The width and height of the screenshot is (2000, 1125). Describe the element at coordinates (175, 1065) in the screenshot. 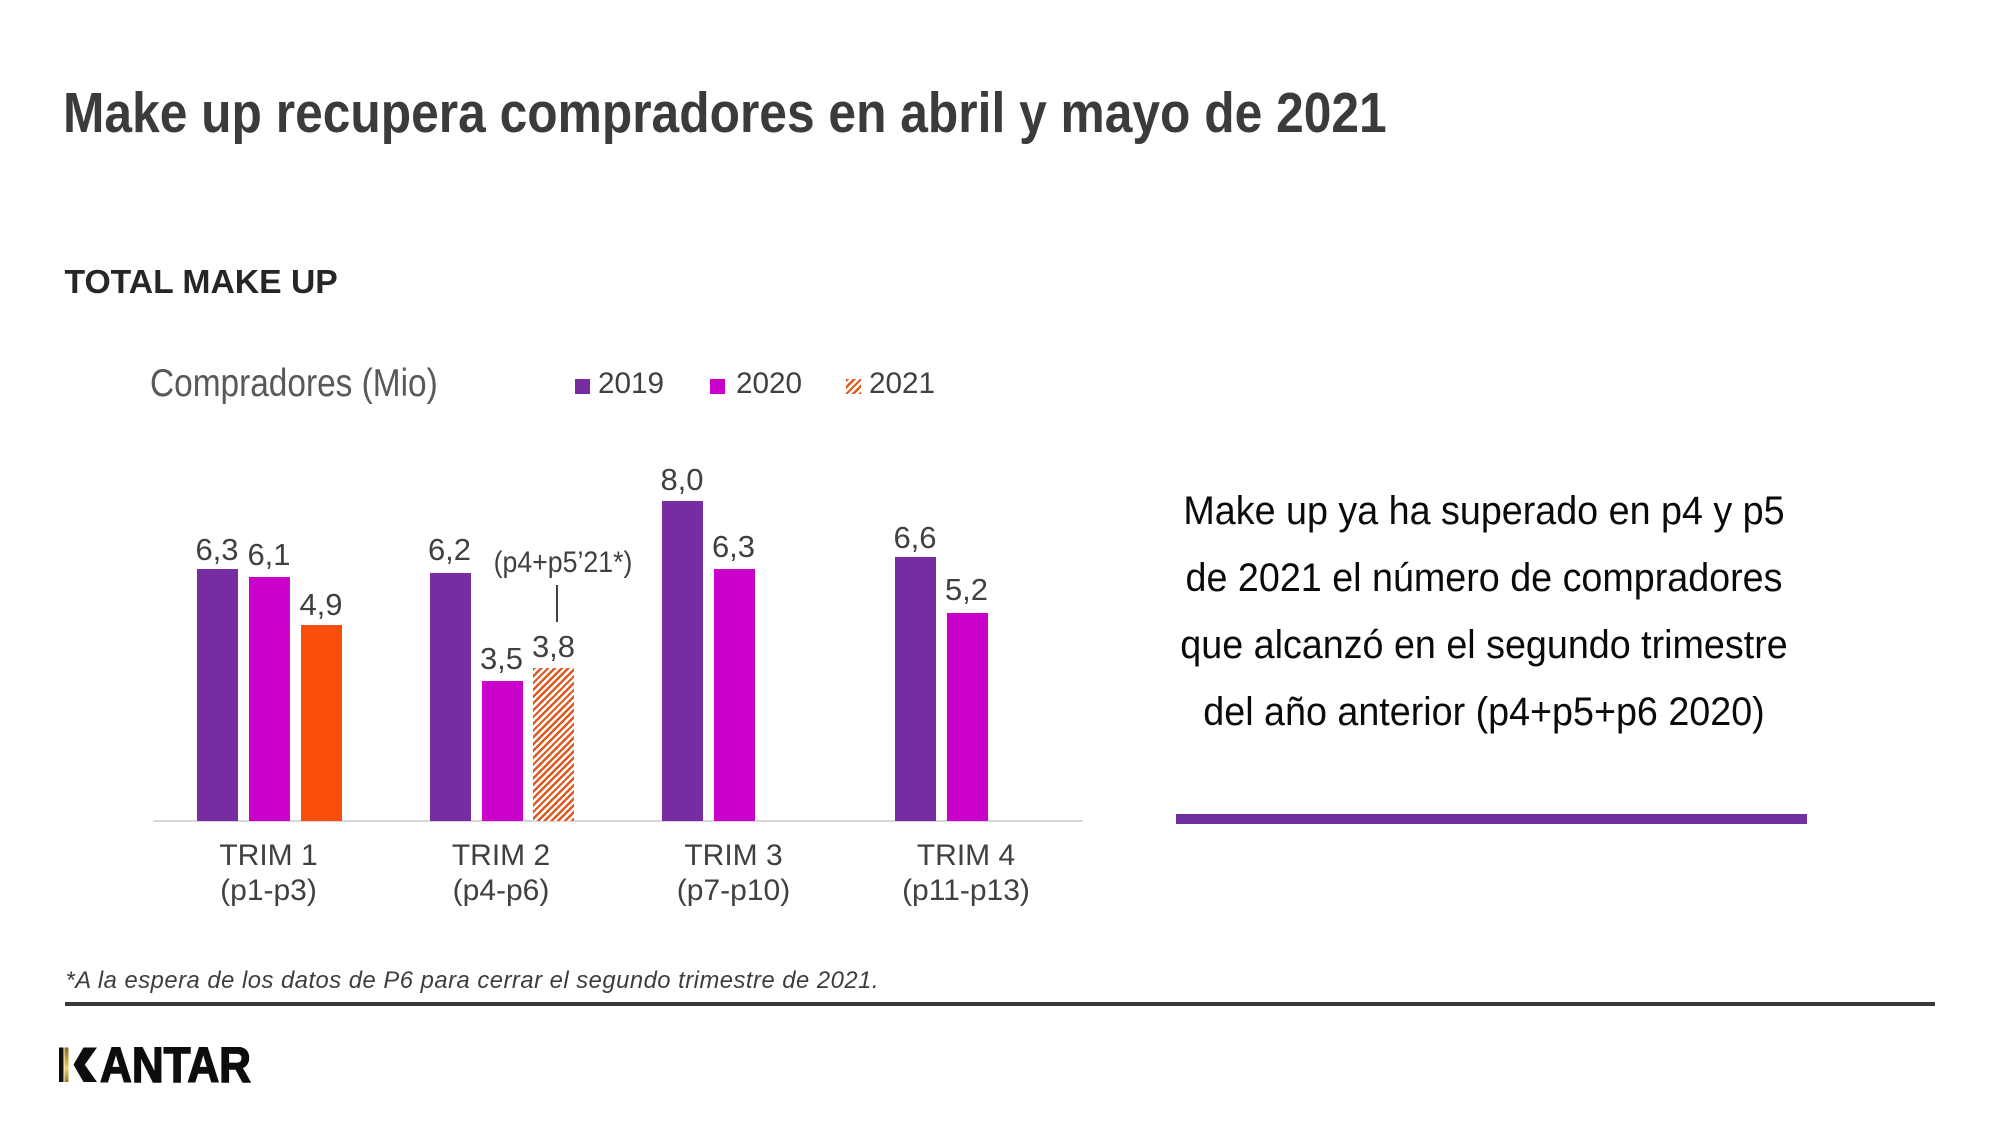

I see `svg-text: ANTAR` at that location.